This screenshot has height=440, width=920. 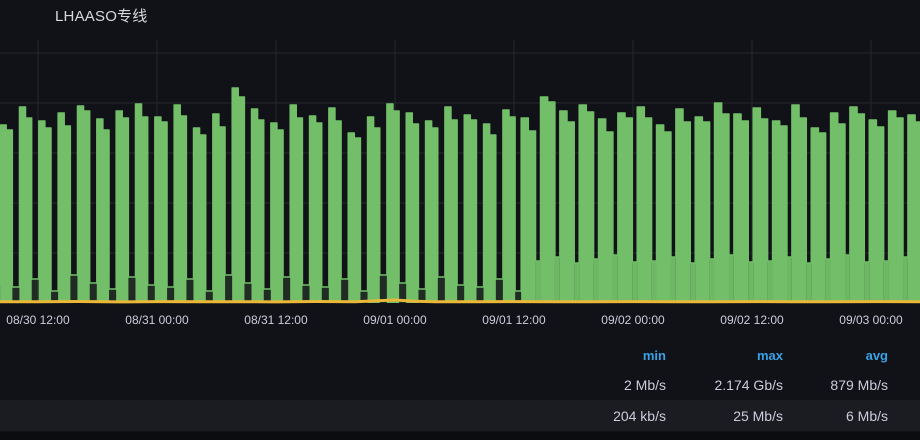 I want to click on legend-row: 2 Mb/s 2.174 Gb/s 879 Mb/s, so click(x=460, y=384).